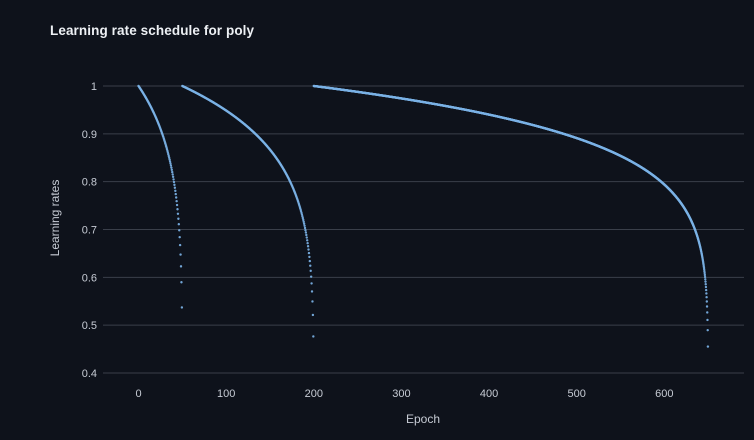 The width and height of the screenshot is (754, 440). Describe the element at coordinates (401, 394) in the screenshot. I see `x-tick-label: 300` at that location.